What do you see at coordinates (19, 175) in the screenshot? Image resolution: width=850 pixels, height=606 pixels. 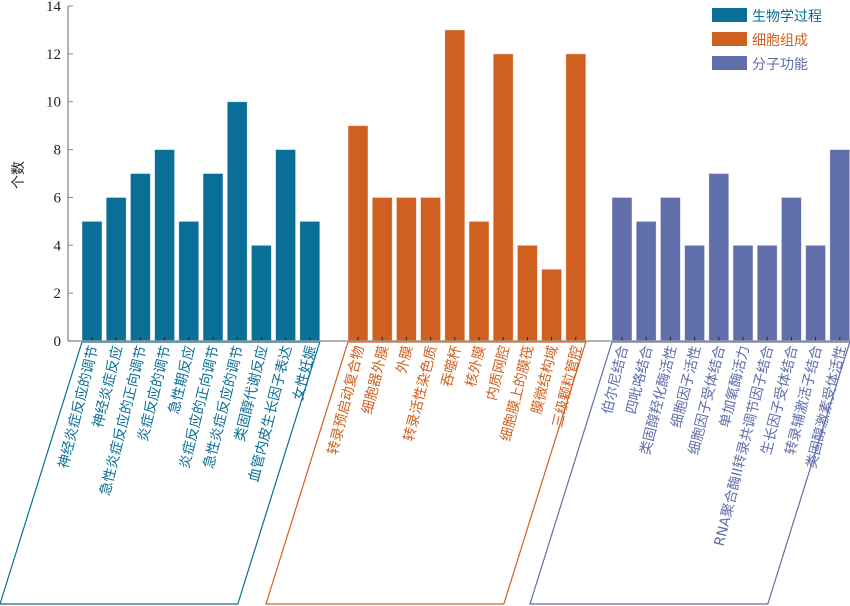 I see `y-axis-label: 个数` at bounding box center [19, 175].